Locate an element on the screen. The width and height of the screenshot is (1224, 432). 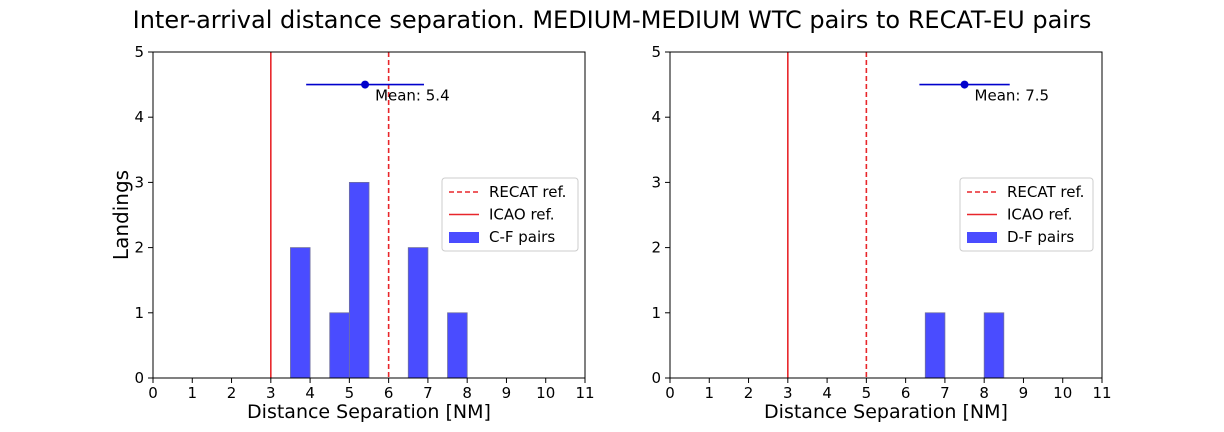
mean-label: Mean: 7.5 is located at coordinates (1012, 96).